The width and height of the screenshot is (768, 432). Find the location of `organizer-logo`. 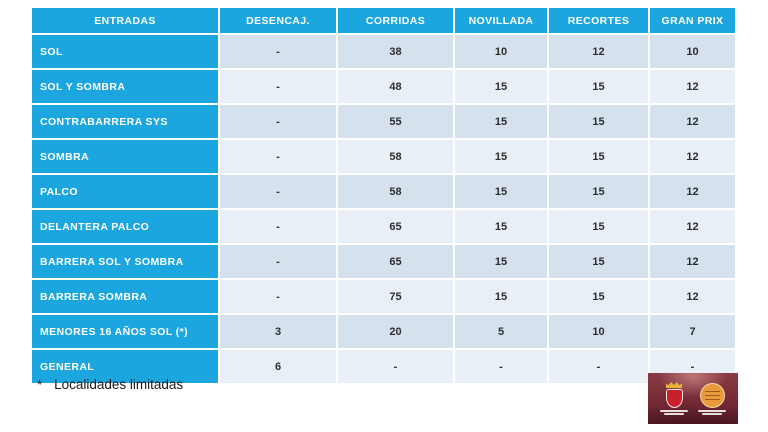

organizer-logo is located at coordinates (693, 398).